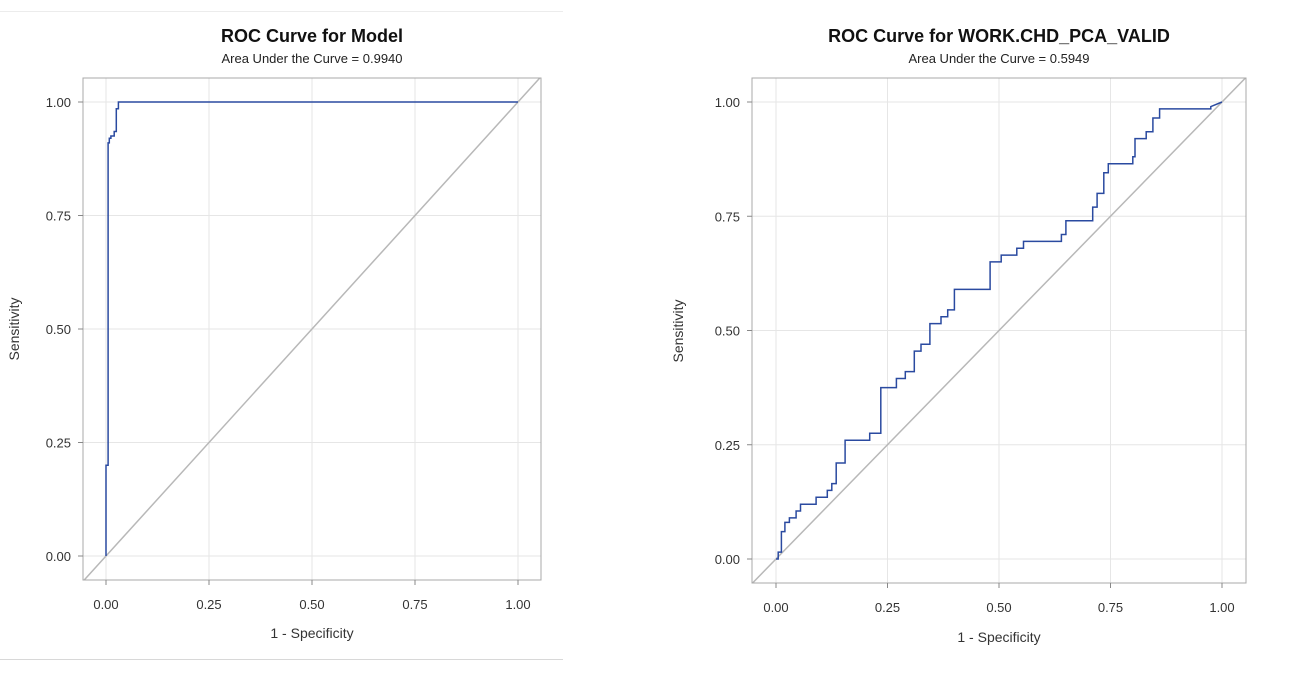  Describe the element at coordinates (998, 58) in the screenshot. I see `chart-subtitle: Area Under the Curve = 0.5949` at that location.